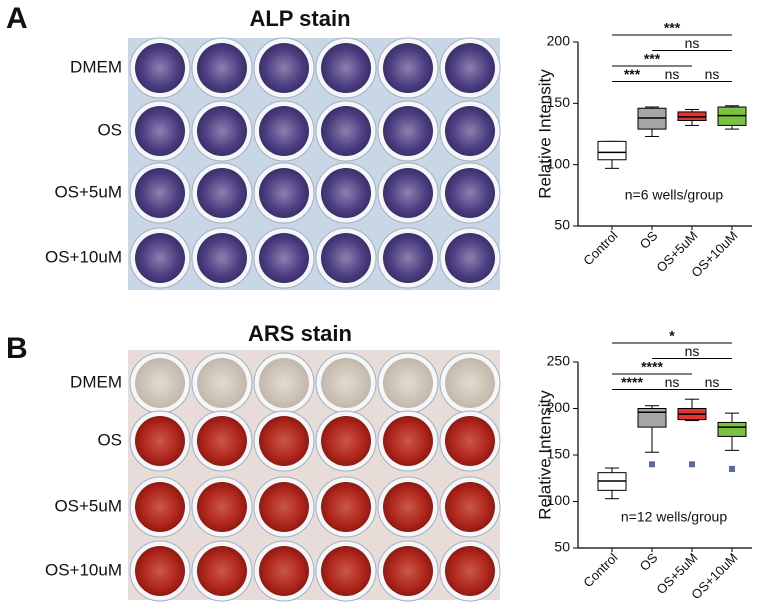 The width and height of the screenshot is (772, 610). Describe the element at coordinates (559, 361) in the screenshot. I see `y-tick-label: 250` at that location.